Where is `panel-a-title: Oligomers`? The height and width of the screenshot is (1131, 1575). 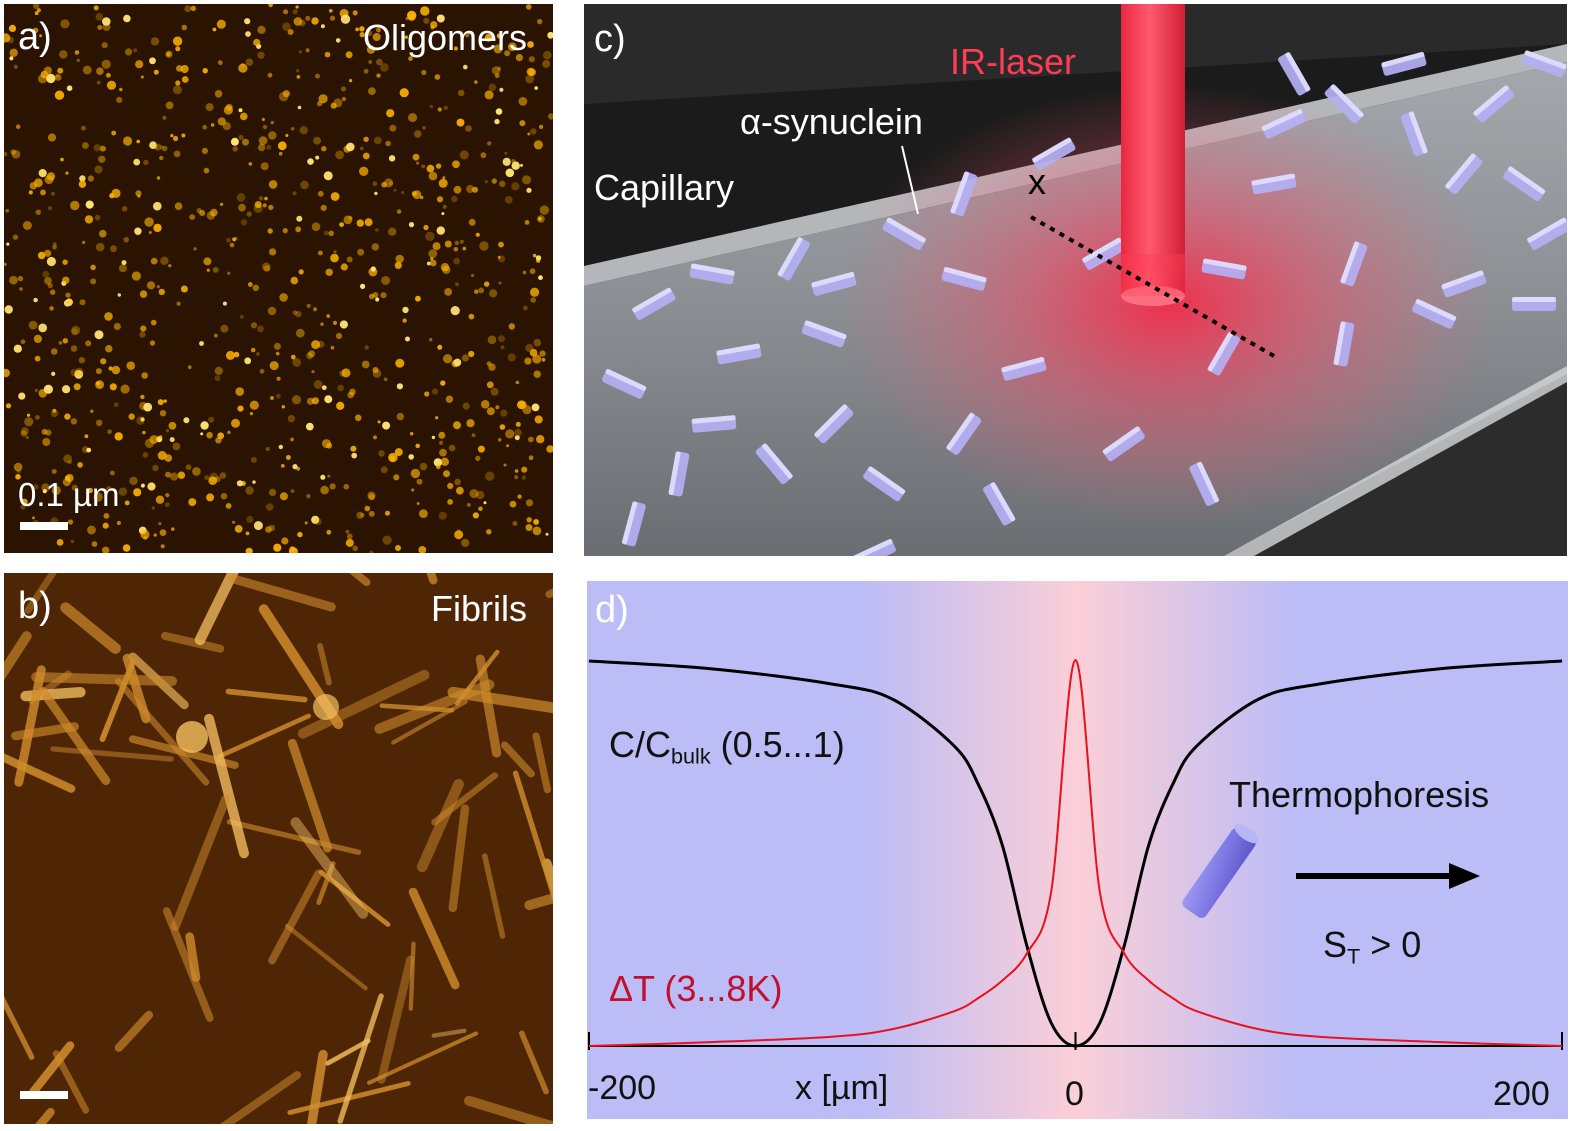 panel-a-title: Oligomers is located at coordinates (444, 37).